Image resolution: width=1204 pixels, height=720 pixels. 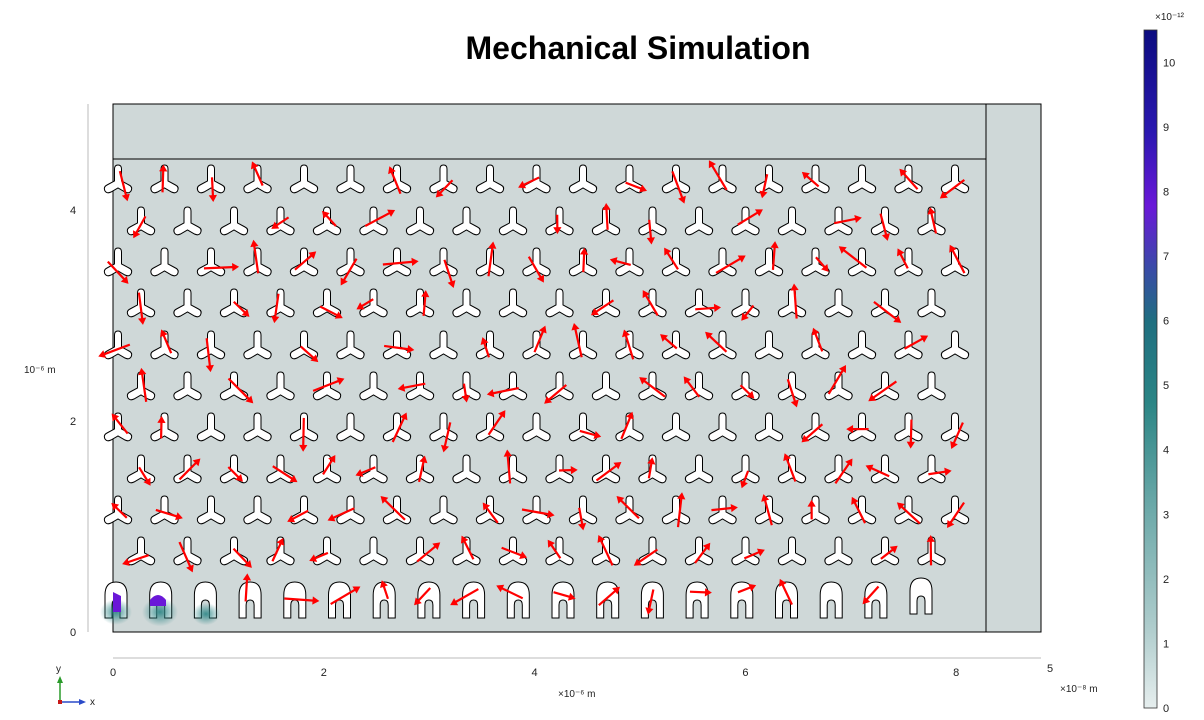 I want to click on colorbar-tick-label: 6, so click(x=1166, y=322).